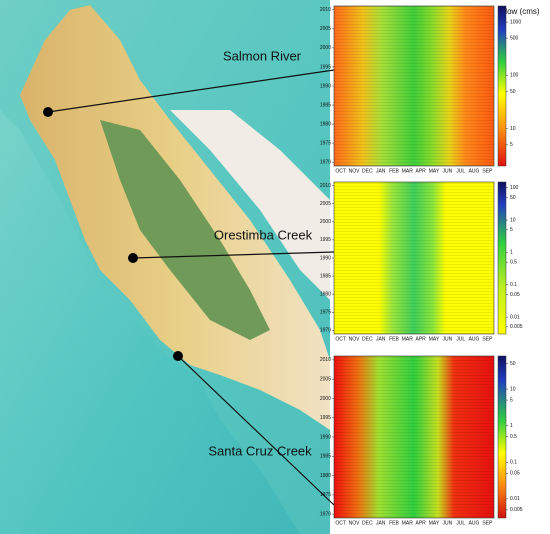  Describe the element at coordinates (519, 11) in the screenshot. I see `colorbar-title: Flow (cms)` at that location.